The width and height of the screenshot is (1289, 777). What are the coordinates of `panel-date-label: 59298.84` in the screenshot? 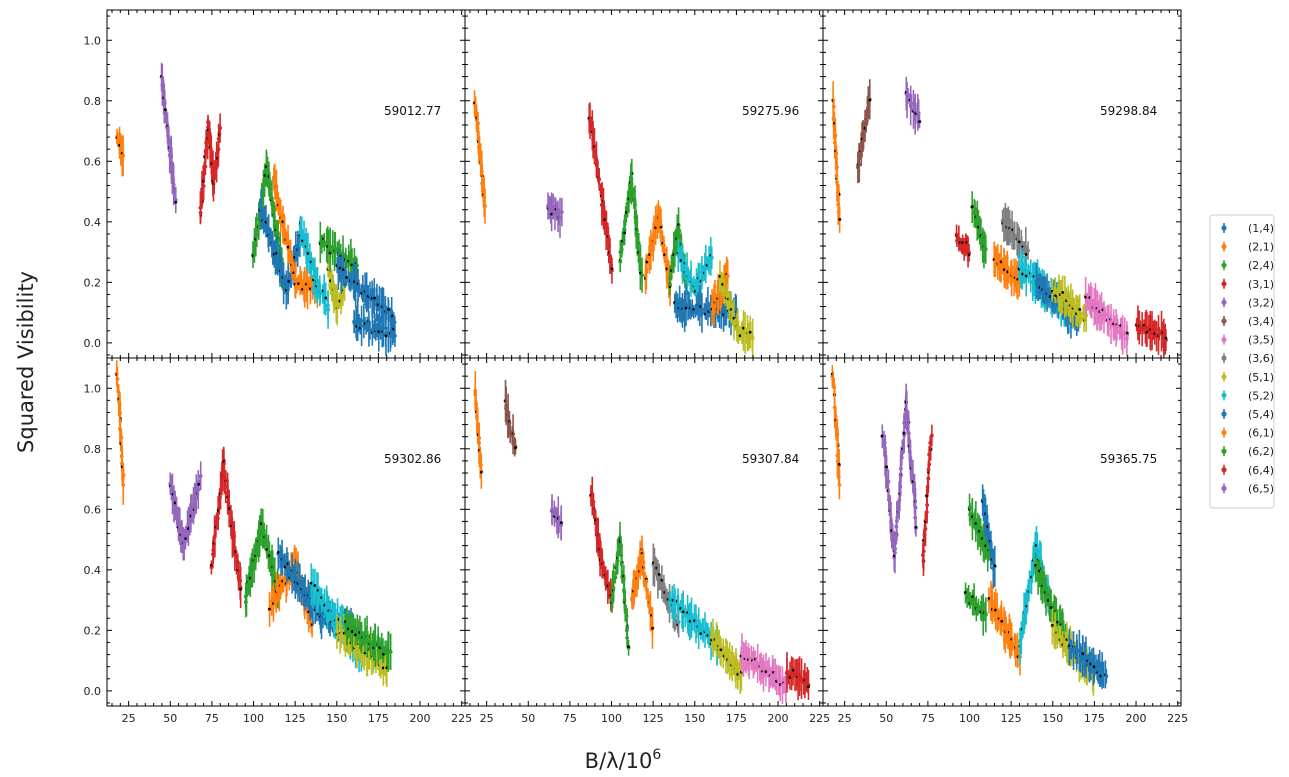 It's located at (1128, 111).